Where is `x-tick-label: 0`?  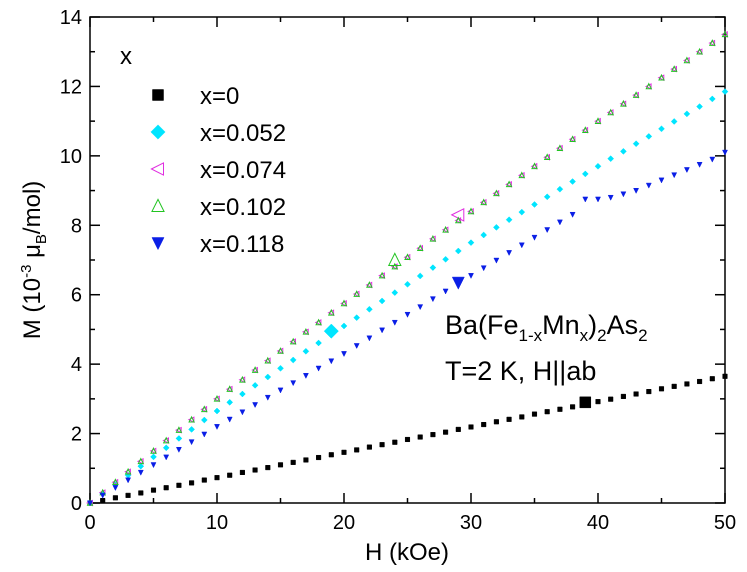 x-tick-label: 0 is located at coordinates (89, 523).